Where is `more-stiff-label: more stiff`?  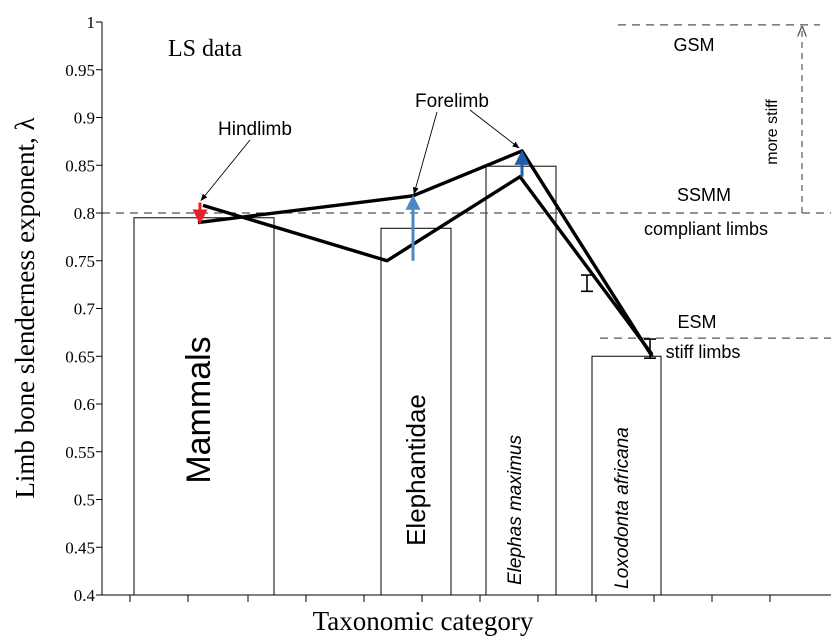 more-stiff-label: more stiff is located at coordinates (772, 132).